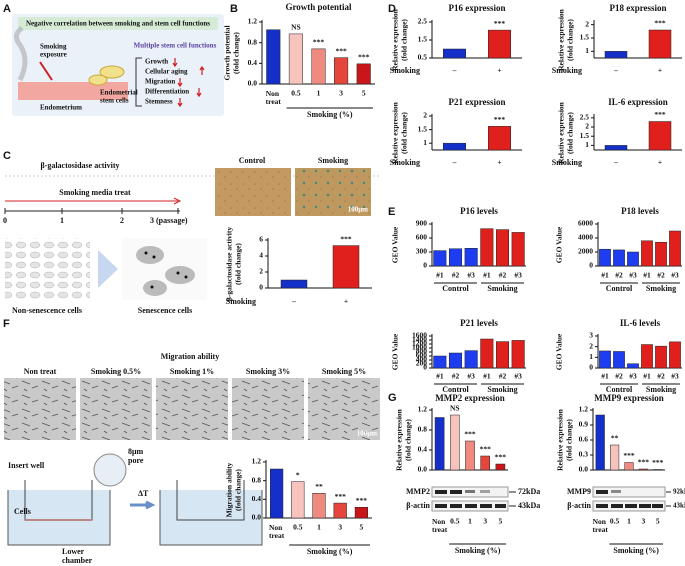 Image resolution: width=685 pixels, height=566 pixels. I want to click on significance: **, so click(319, 486).